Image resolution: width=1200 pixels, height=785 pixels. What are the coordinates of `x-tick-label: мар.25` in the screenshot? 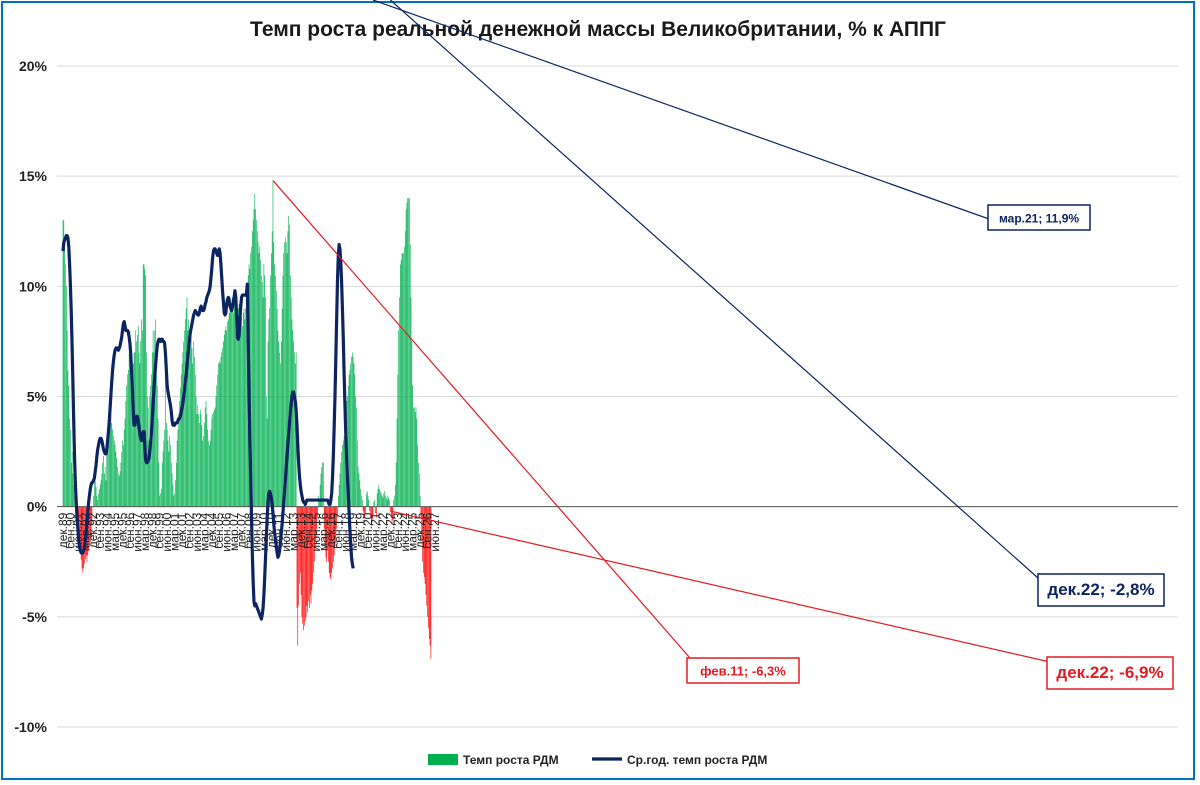 It's located at (413, 531).